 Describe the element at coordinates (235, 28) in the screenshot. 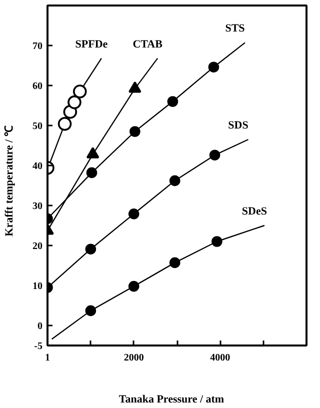

I see `series-label: STS` at that location.